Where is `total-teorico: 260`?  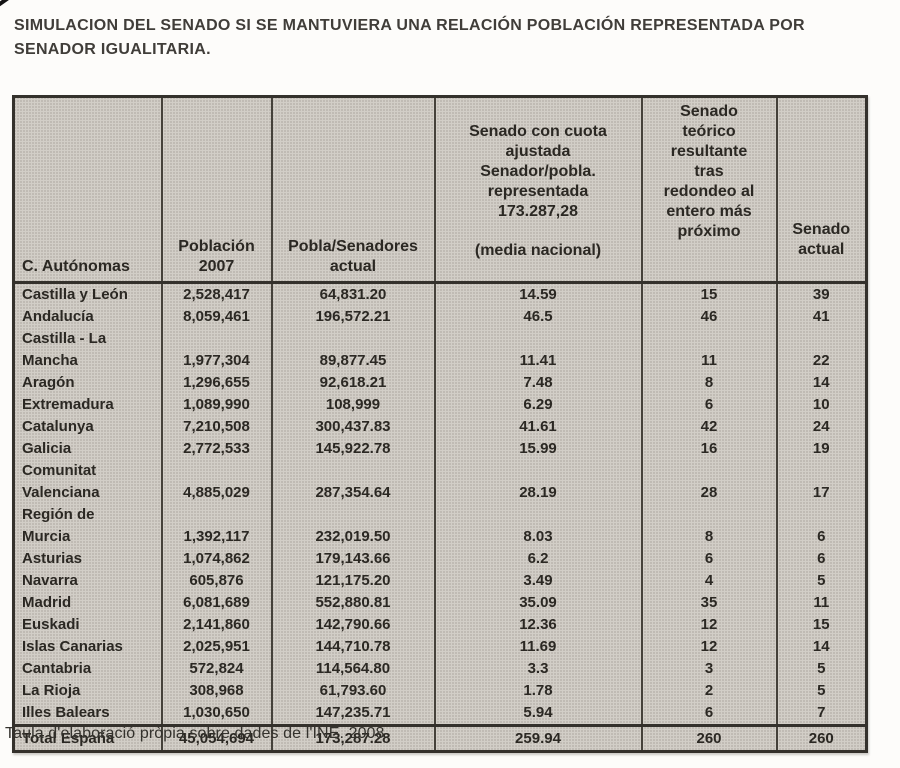
total-teorico: 260 is located at coordinates (709, 738).